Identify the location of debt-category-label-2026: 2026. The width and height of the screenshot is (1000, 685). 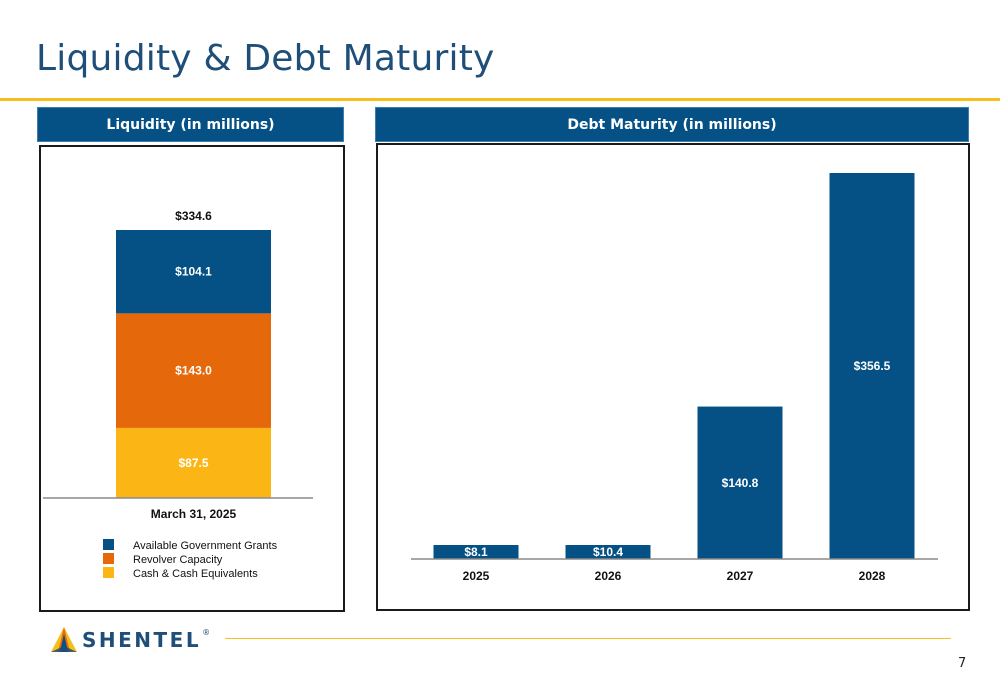
(608, 576).